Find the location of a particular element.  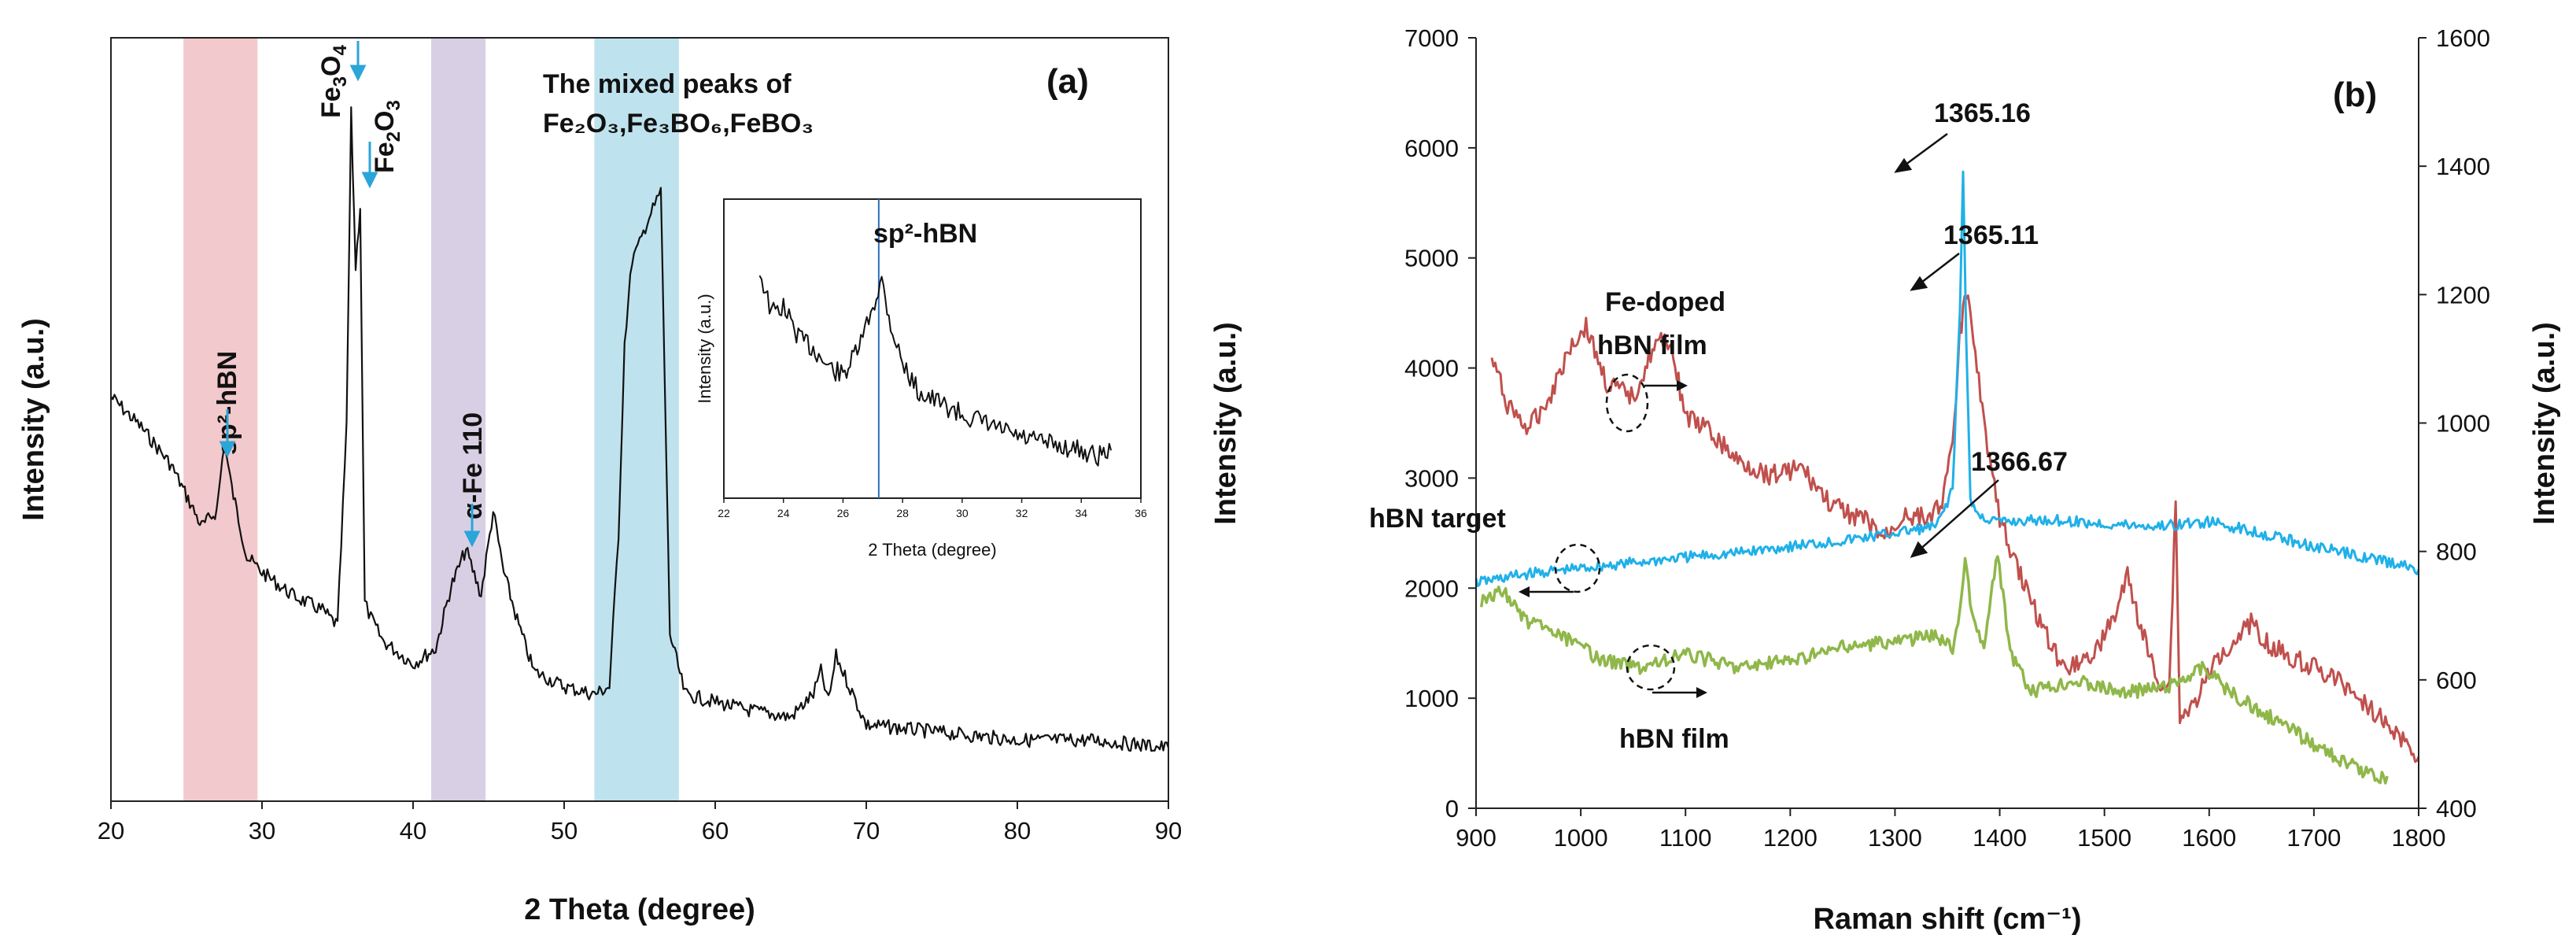

y-right-tick-label: 1400 is located at coordinates (2463, 166).